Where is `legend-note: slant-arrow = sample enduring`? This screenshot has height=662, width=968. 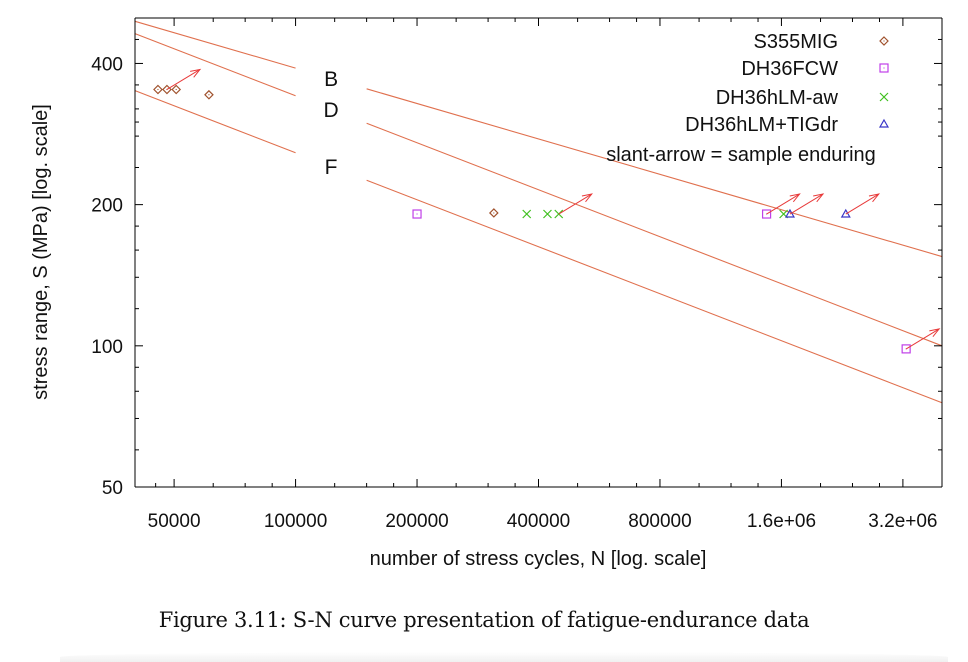
legend-note: slant-arrow = sample enduring is located at coordinates (741, 155).